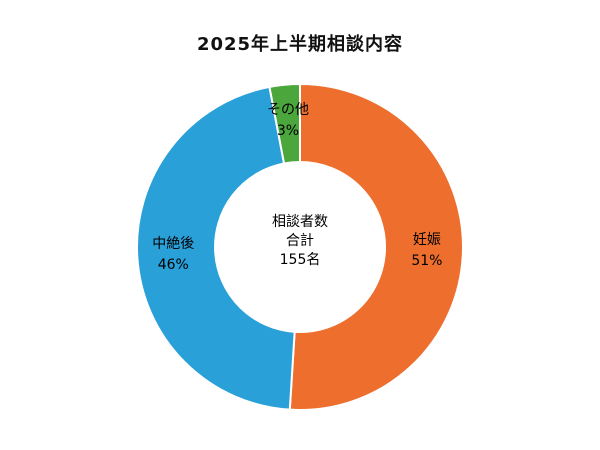 The height and width of the screenshot is (450, 600). I want to click on slice-category-label: 中絶後, so click(173, 244).